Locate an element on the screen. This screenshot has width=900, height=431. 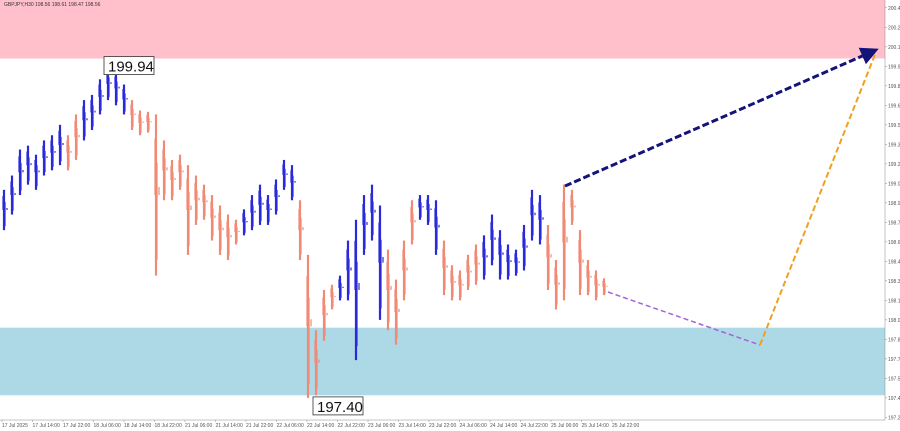
zone is located at coordinates (442, 29).